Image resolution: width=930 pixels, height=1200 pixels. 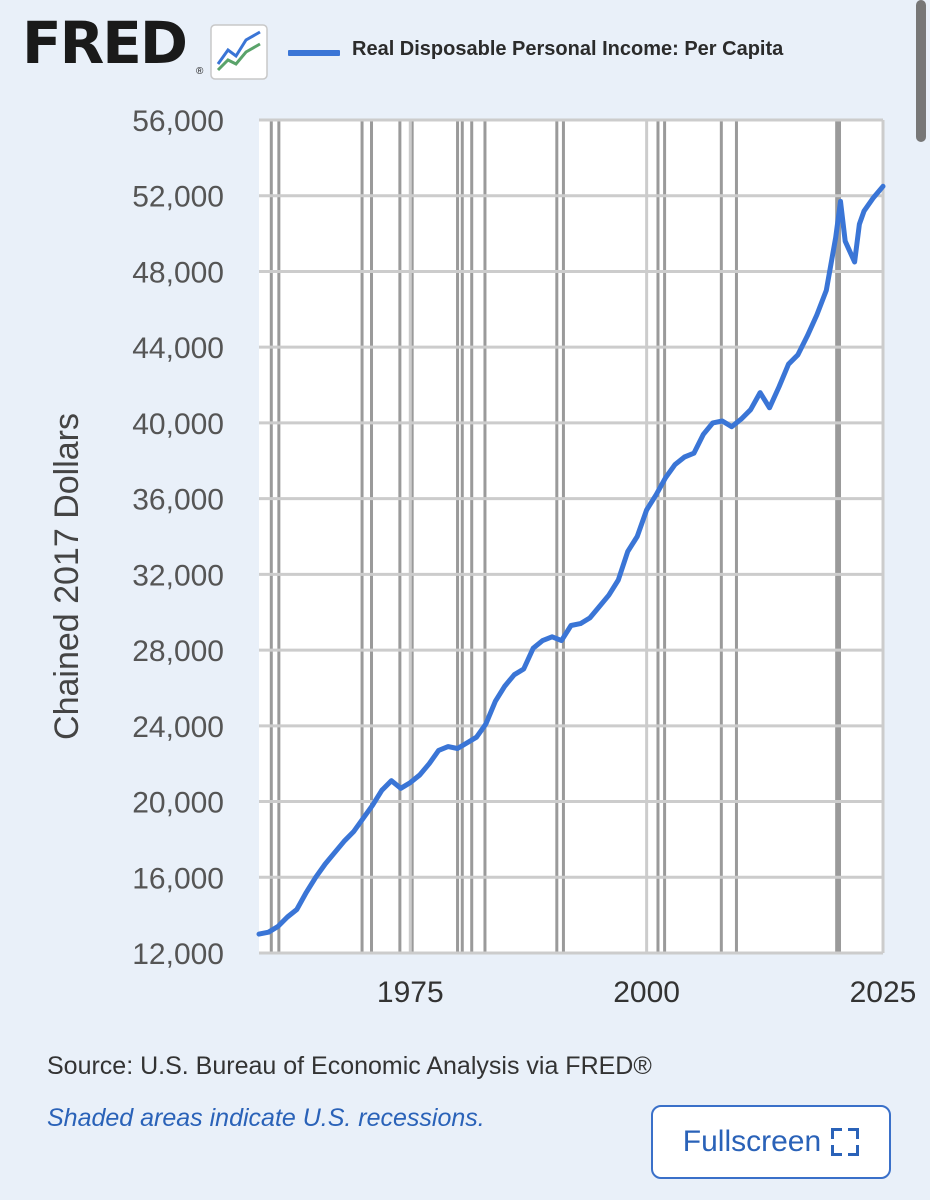 What do you see at coordinates (178, 272) in the screenshot?
I see `y-tick-label: 48,000` at bounding box center [178, 272].